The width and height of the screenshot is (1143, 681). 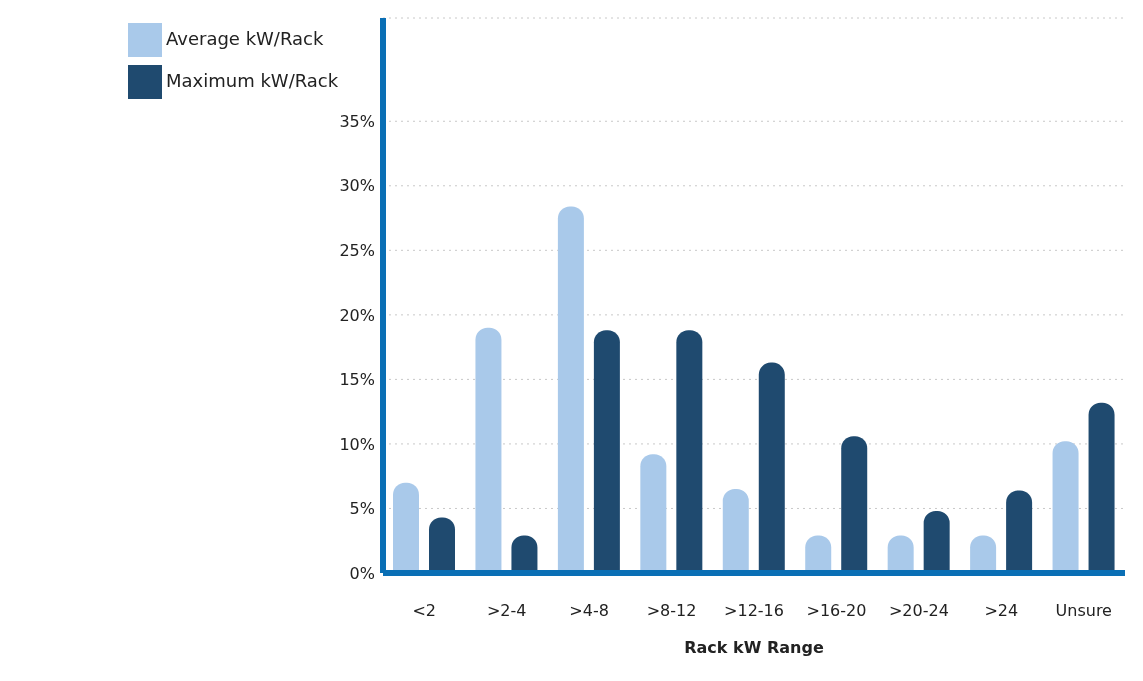 What do you see at coordinates (252, 80) in the screenshot?
I see `legend-label: Maximum kW/Rack` at bounding box center [252, 80].